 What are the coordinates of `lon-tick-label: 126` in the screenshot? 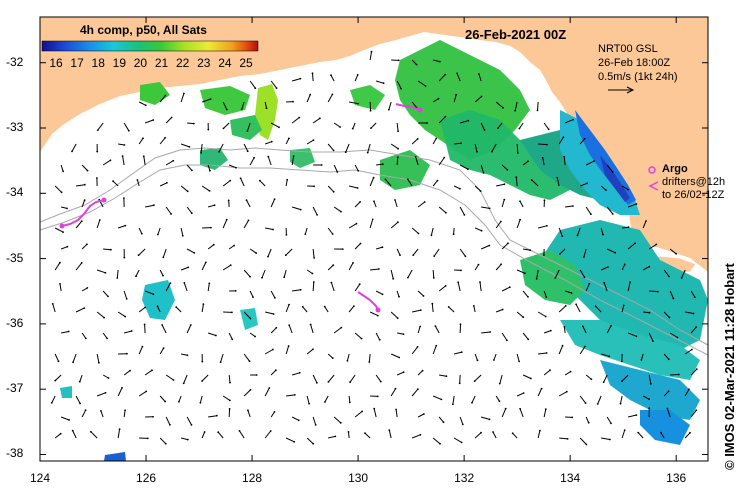 It's located at (146, 478).